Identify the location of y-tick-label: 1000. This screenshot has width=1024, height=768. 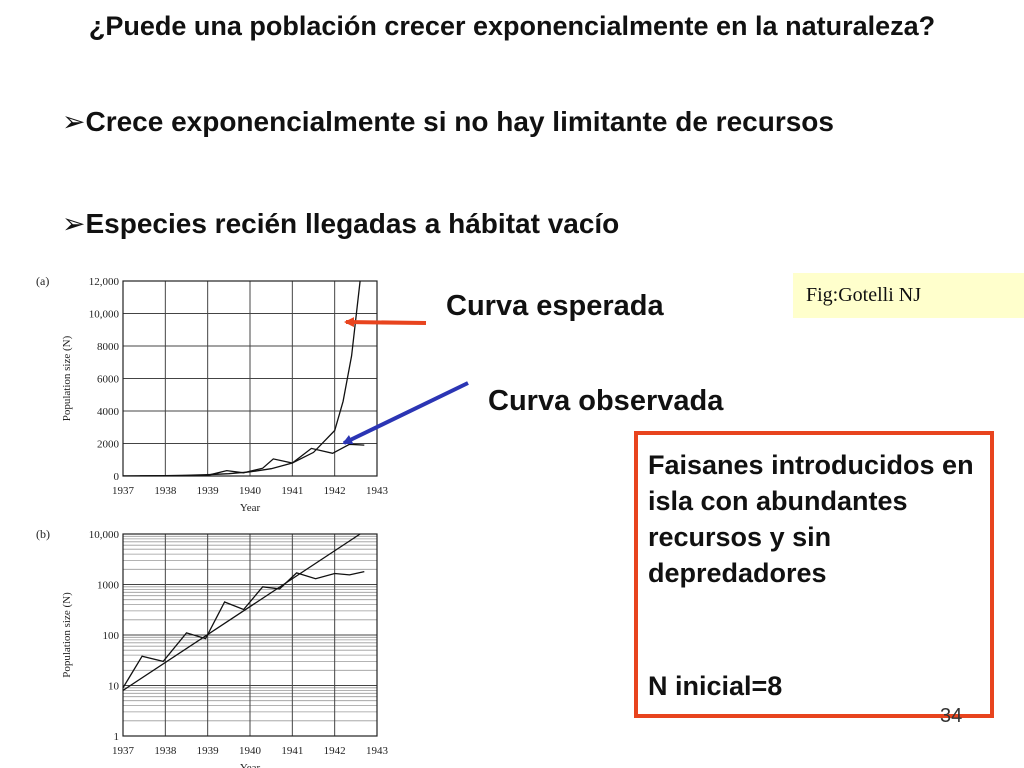
(108, 586).